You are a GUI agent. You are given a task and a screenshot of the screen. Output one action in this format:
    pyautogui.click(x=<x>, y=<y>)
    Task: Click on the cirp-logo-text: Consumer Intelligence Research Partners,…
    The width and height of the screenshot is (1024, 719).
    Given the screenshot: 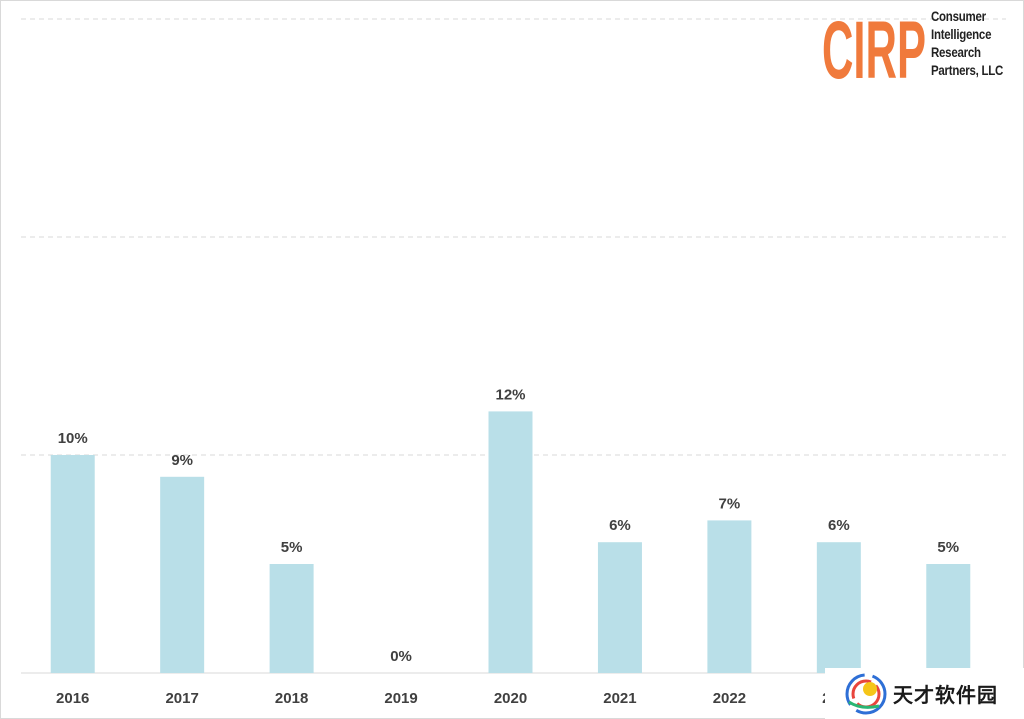 What is the action you would take?
    pyautogui.click(x=968, y=43)
    